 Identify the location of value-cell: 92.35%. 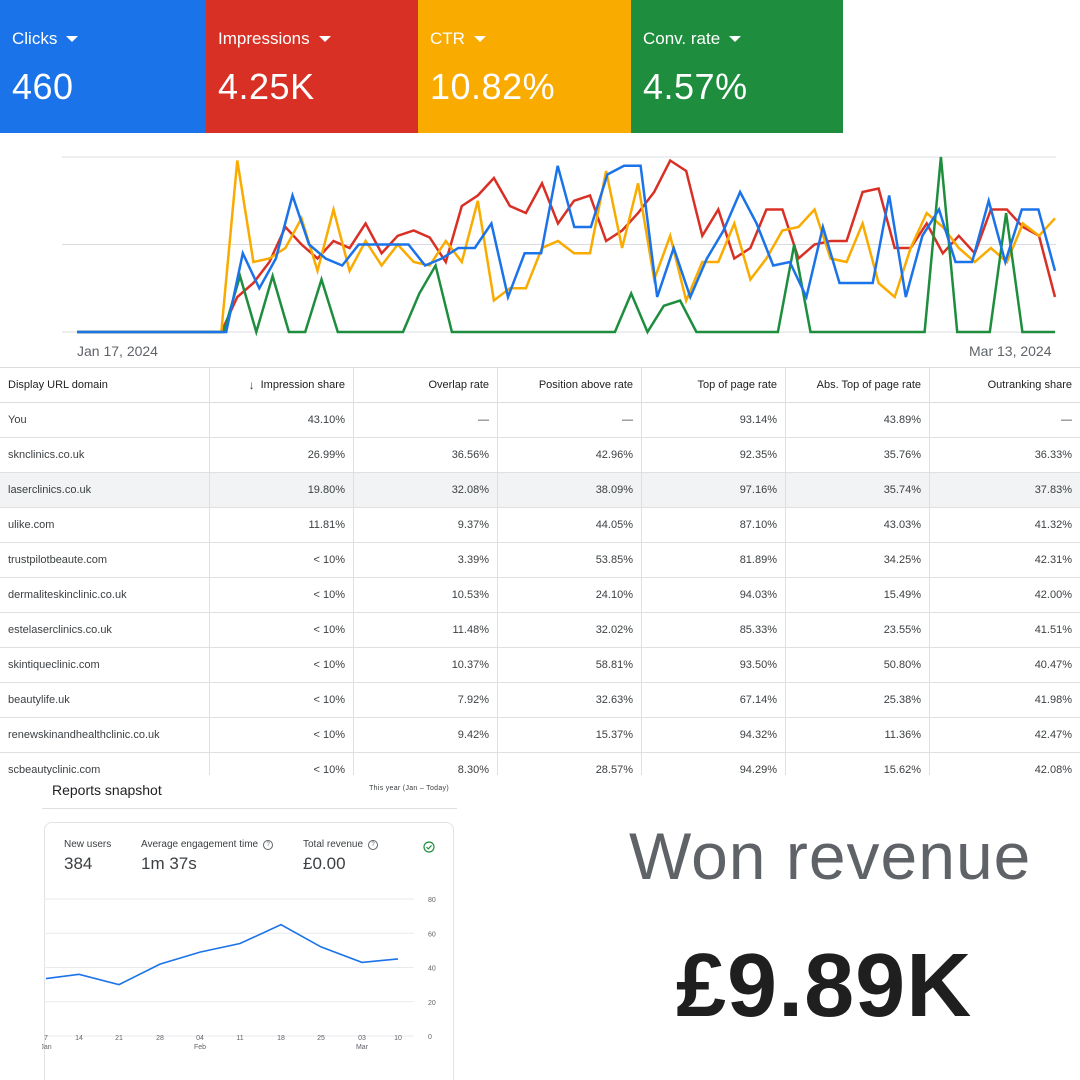
(714, 455).